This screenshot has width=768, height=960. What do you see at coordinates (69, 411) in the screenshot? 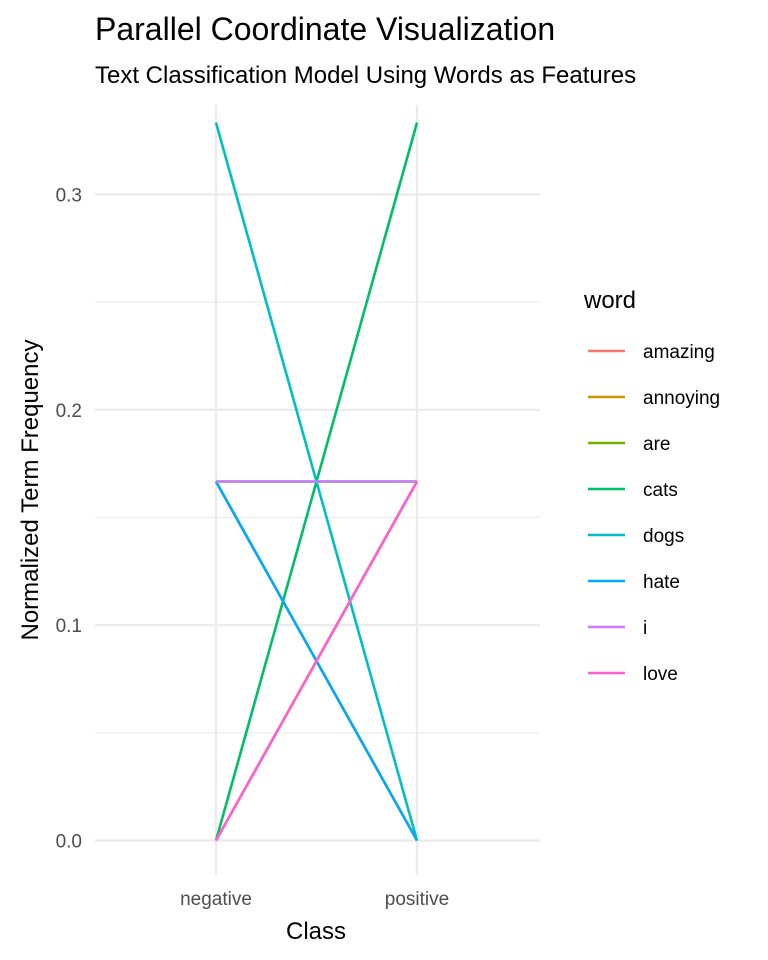
I see `y-tick-label: 0.2` at bounding box center [69, 411].